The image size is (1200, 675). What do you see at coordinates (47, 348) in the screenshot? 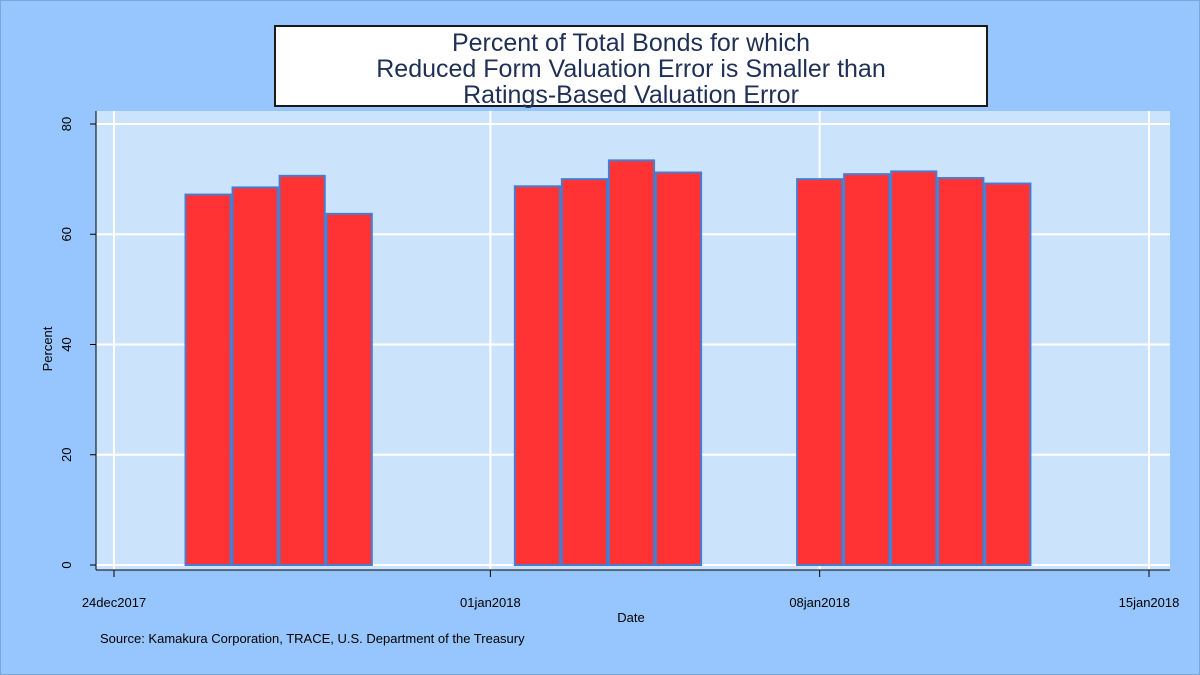
I see `y-axis-title: Percent` at bounding box center [47, 348].